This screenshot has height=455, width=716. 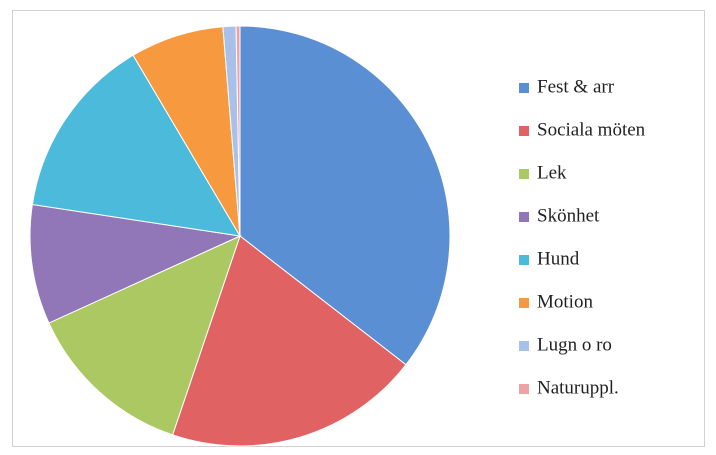 What do you see at coordinates (558, 258) in the screenshot?
I see `legend-label: Hund` at bounding box center [558, 258].